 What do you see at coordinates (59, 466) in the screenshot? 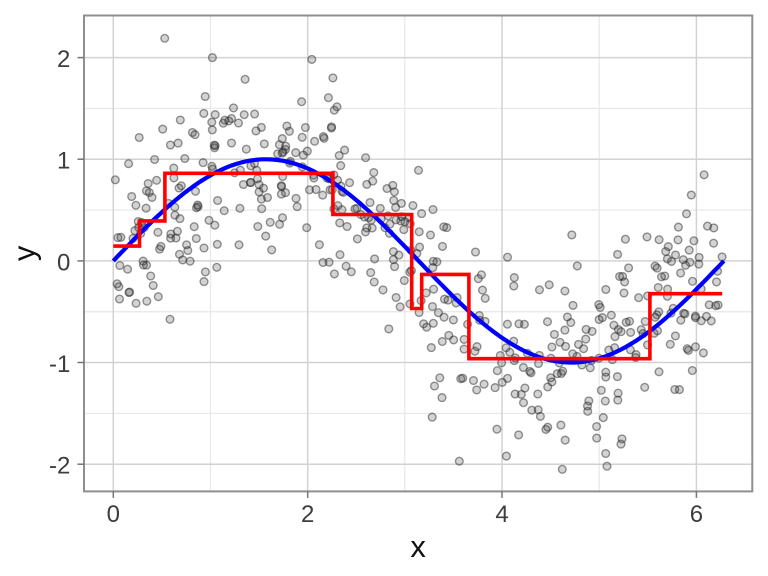
I see `svg-text: -2` at bounding box center [59, 466].